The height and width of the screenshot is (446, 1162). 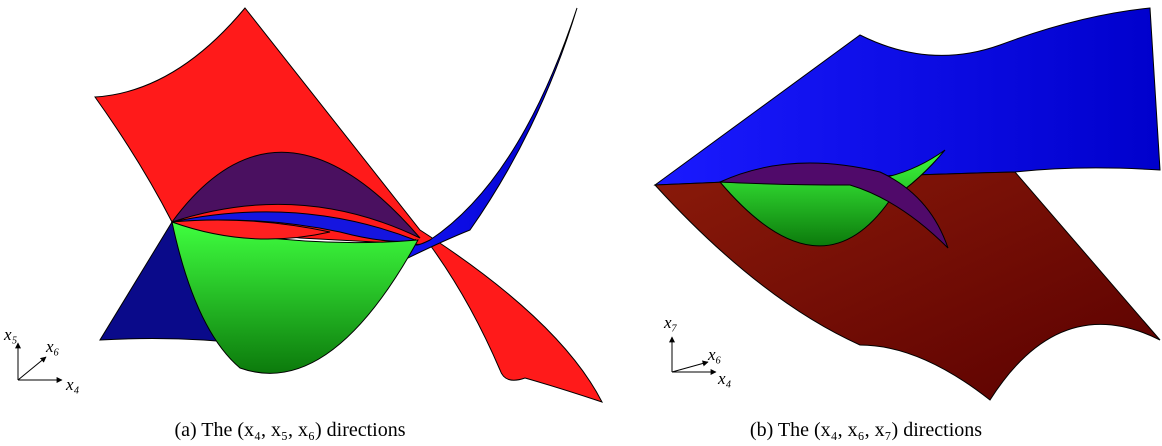 I want to click on blue-sheet-front, so click(x=453, y=153).